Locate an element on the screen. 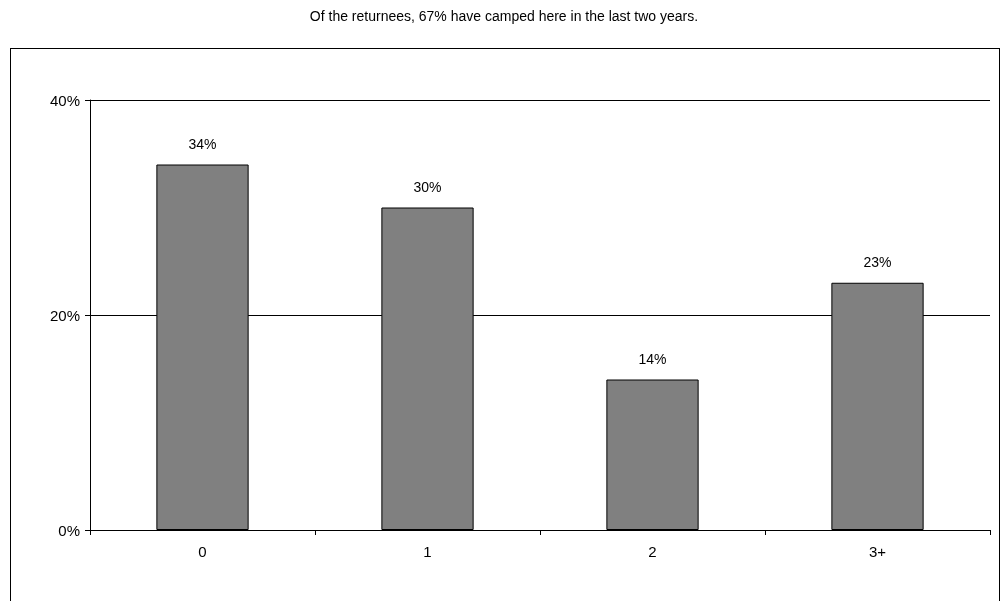 The height and width of the screenshot is (601, 1008). y-tick-label: 20% is located at coordinates (64, 315).